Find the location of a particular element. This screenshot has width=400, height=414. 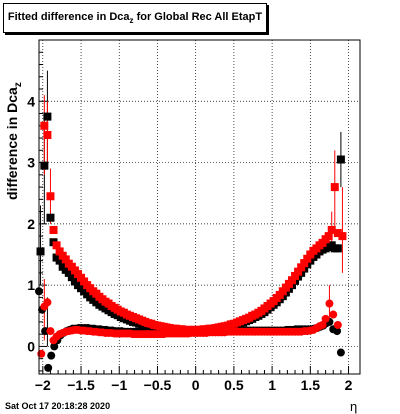

chart-title-tail: for Global Rec All EtapT is located at coordinates (198, 16).